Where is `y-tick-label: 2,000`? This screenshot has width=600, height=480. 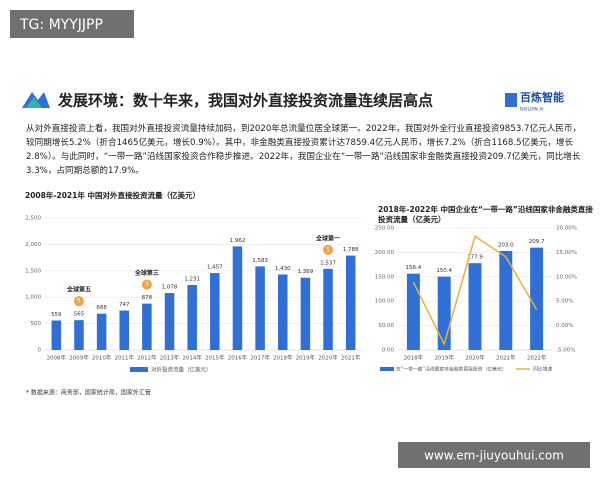
y-tick-label: 2,000 is located at coordinates (33, 245).